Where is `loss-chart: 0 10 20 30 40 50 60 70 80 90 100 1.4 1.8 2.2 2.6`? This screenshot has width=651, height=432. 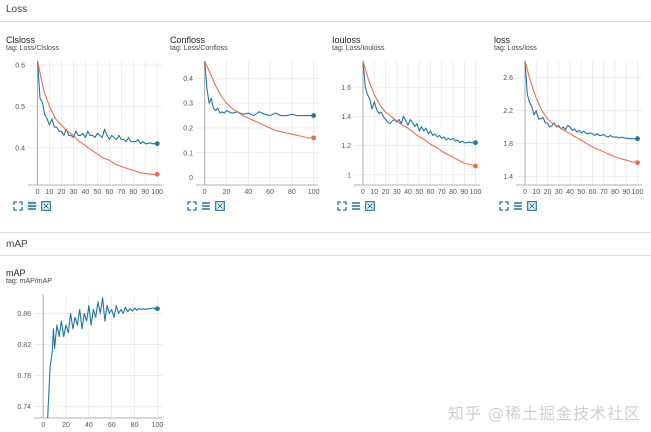
loss-chart: 0 10 20 30 40 50 60 70 80 90 100 1.4 1.8 2.2 2.6 is located at coordinates (572, 127).